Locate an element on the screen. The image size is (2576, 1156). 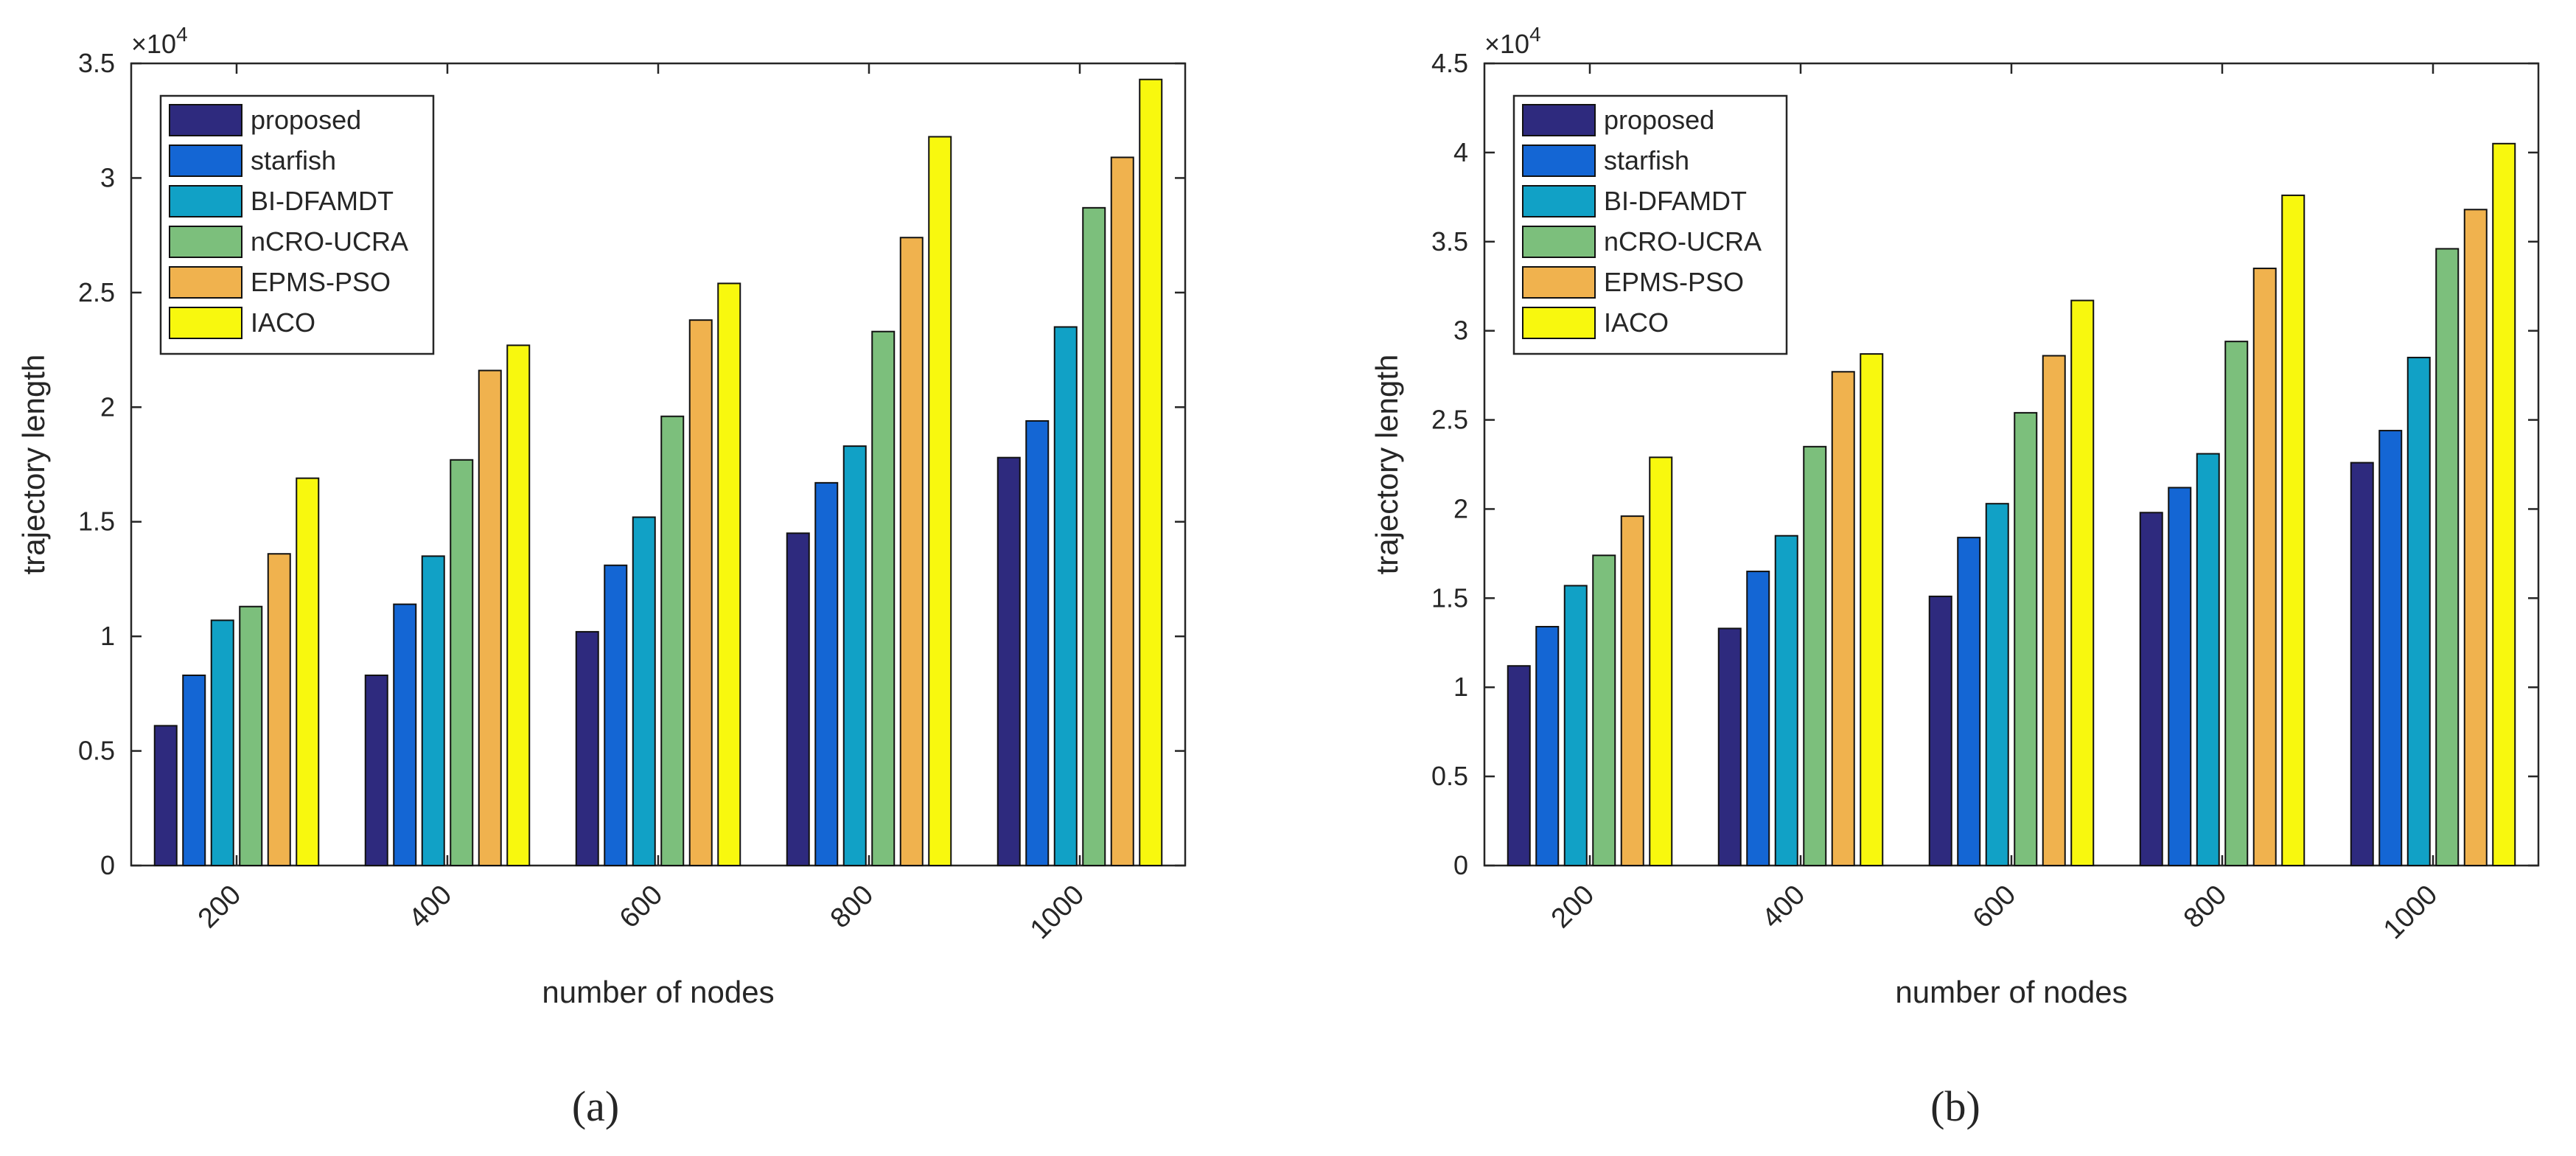
panel-caption: (b) is located at coordinates (1955, 1106).